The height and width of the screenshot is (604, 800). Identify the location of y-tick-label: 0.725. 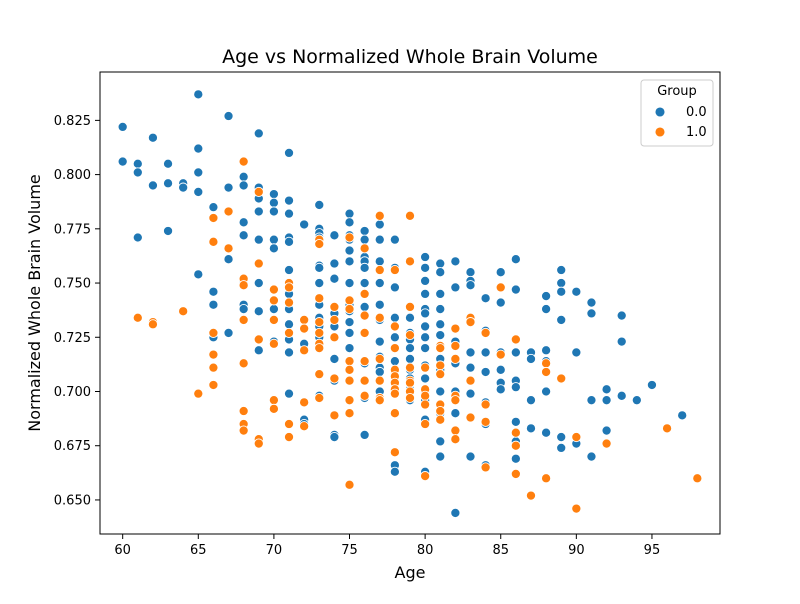
(72, 338).